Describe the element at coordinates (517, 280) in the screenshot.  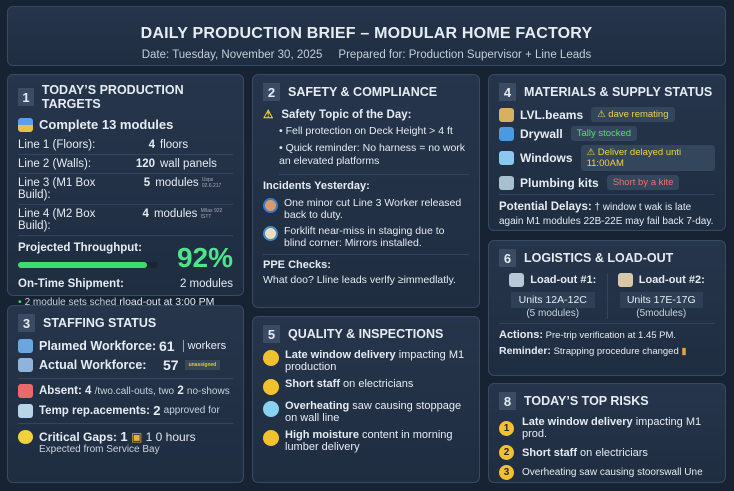
I see `truck-icon` at that location.